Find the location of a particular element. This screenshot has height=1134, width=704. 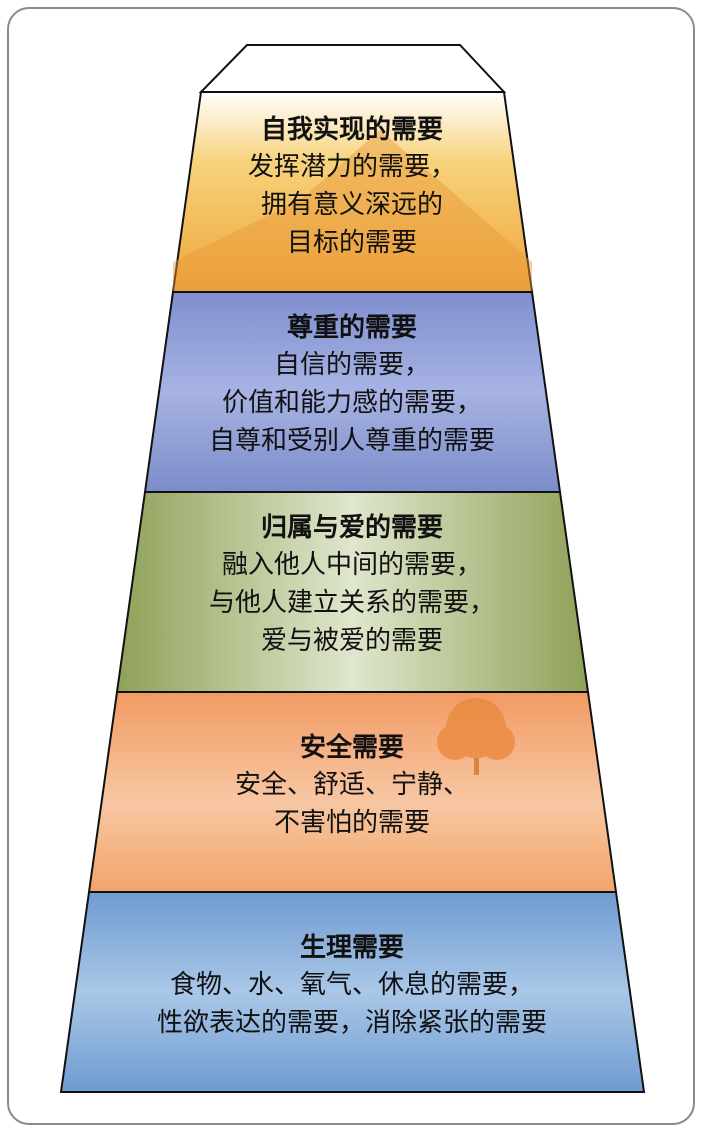

level-line: 安全、舒适、宁静、 is located at coordinates (351, 785).